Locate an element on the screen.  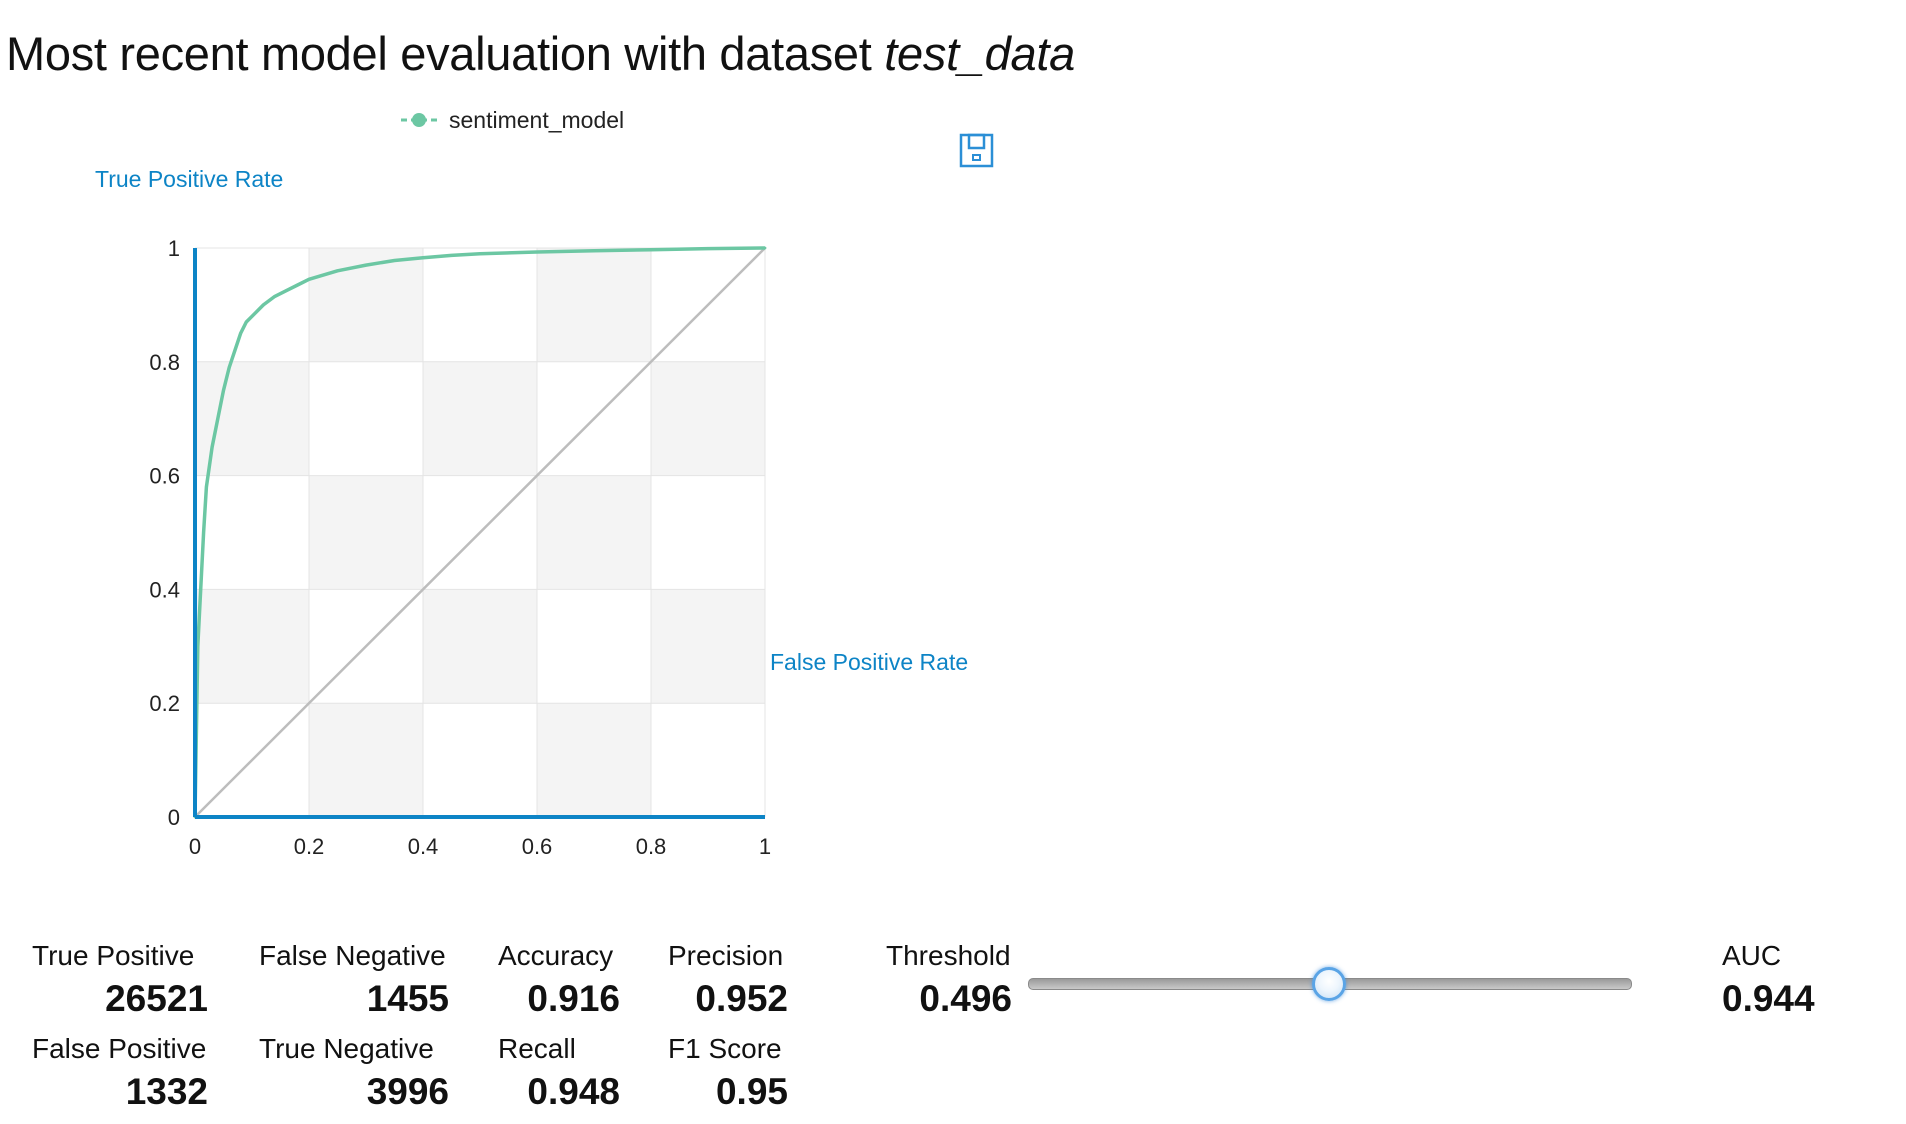
metric-label: Precision is located at coordinates (726, 955).